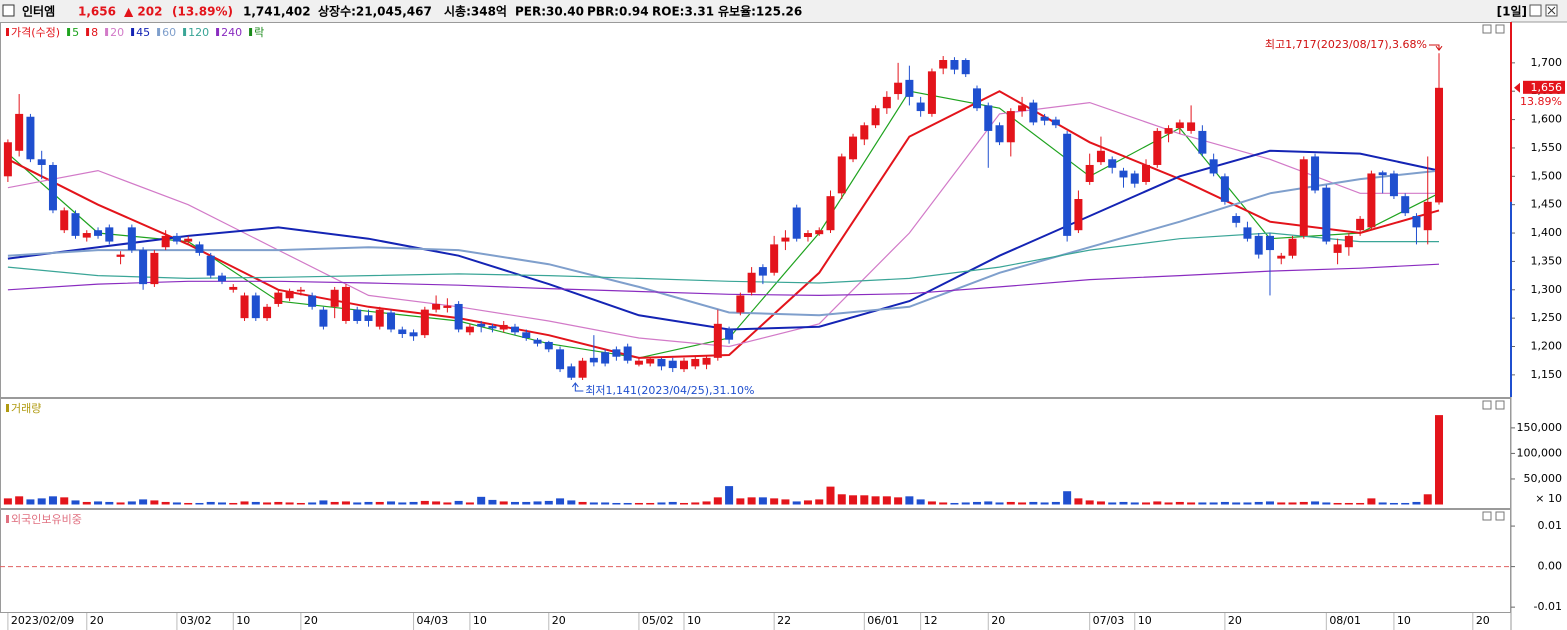  I want to click on low-arrow, so click(577, 387).